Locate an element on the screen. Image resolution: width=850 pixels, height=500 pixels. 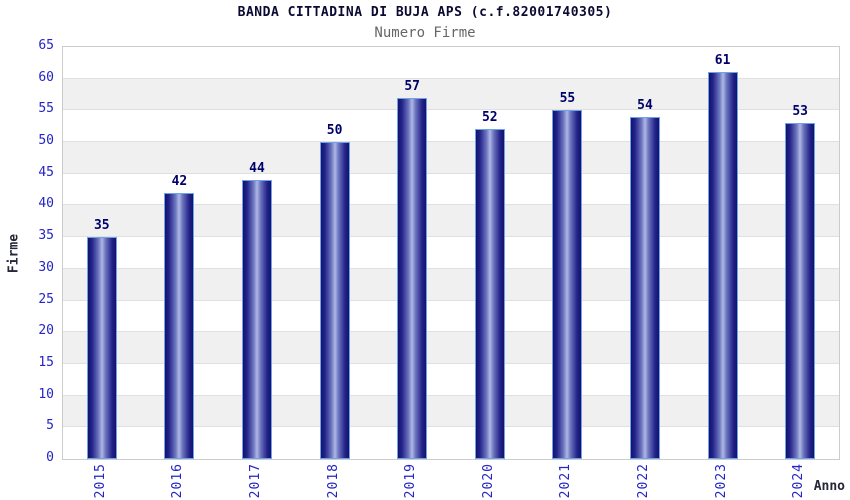
y-tick-label: 50 is located at coordinates (46, 141).